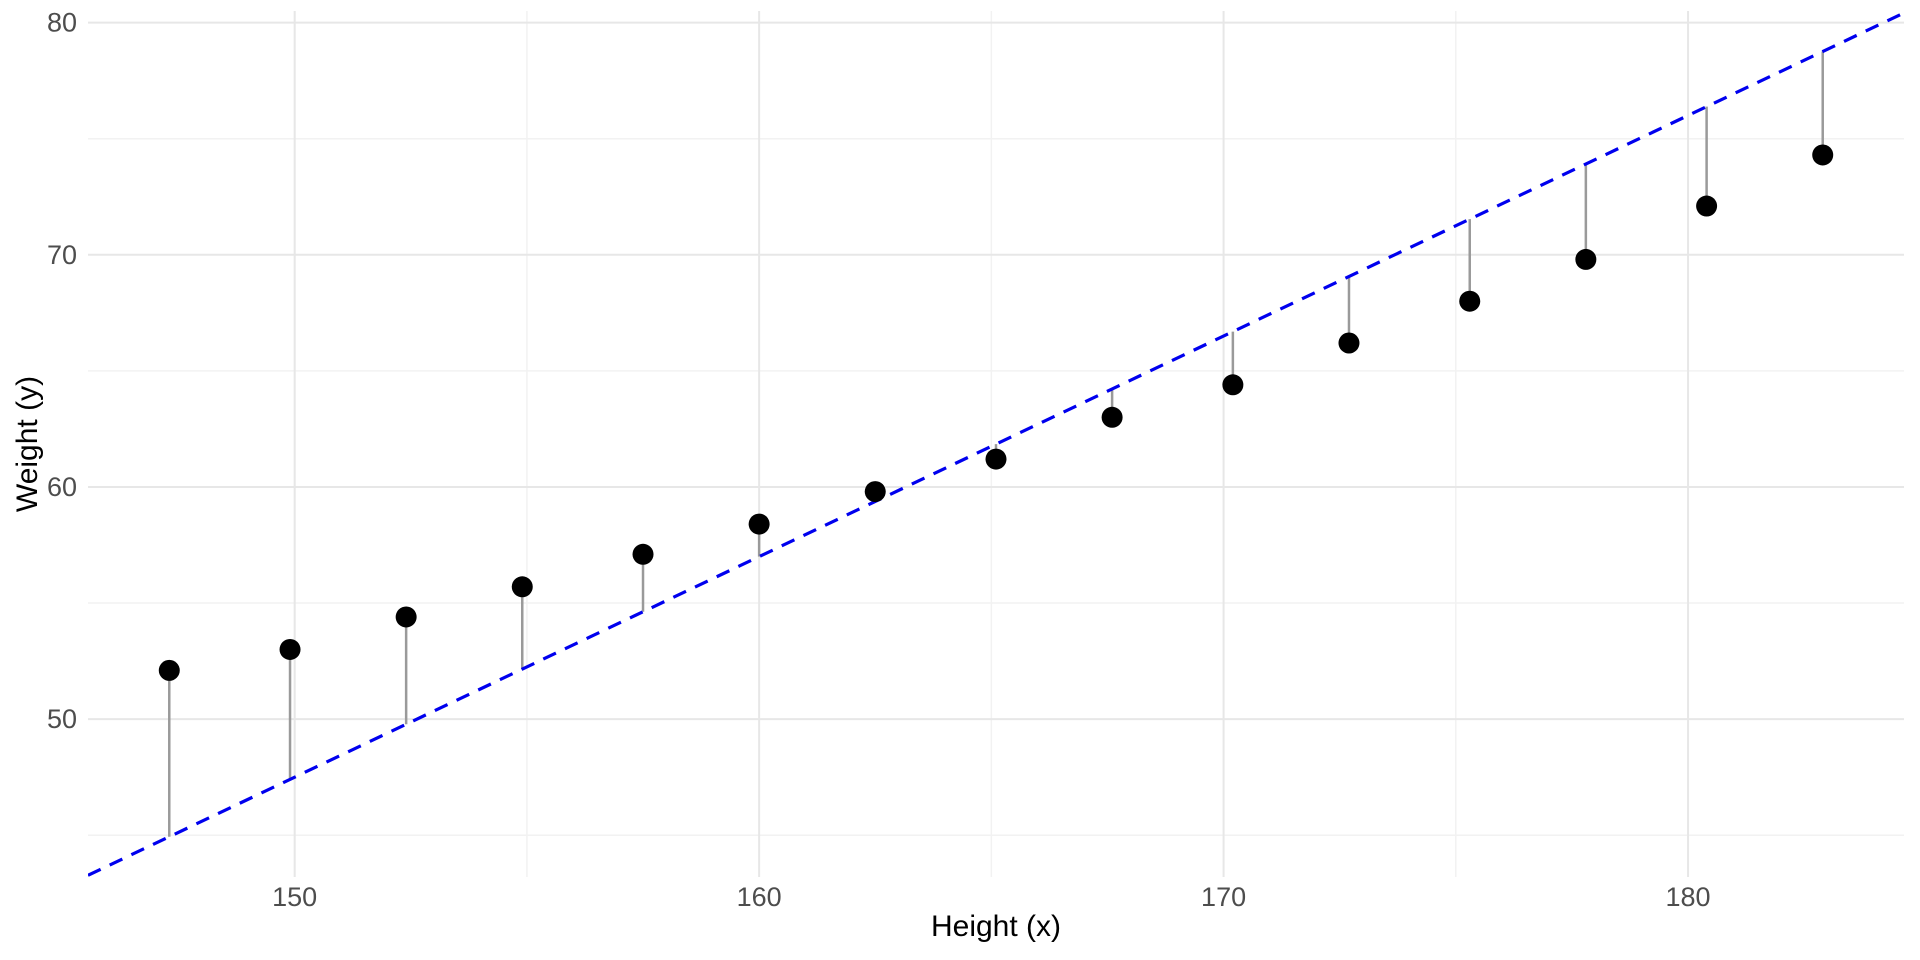 Image resolution: width=1920 pixels, height=960 pixels. I want to click on x-tick-label: 160, so click(759, 897).